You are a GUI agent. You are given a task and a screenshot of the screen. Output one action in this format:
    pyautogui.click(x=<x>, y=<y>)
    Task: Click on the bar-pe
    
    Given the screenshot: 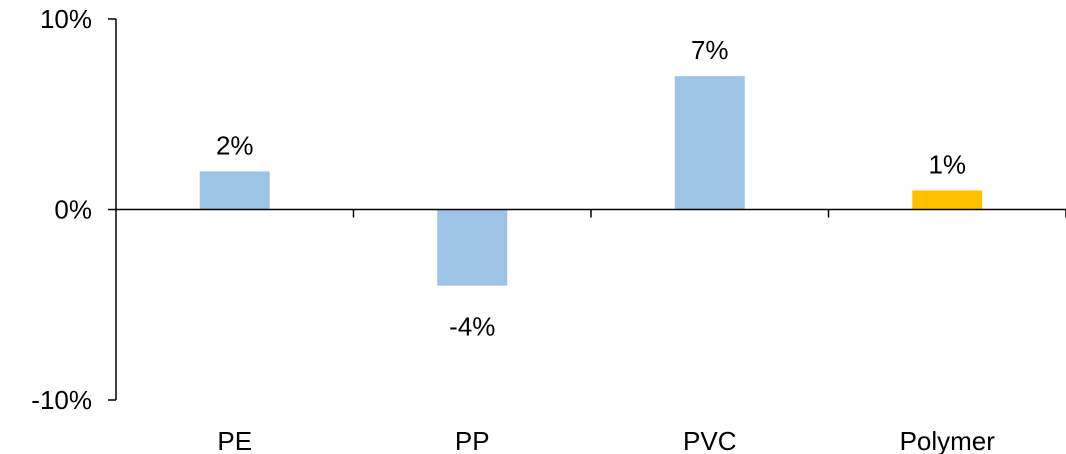 What is the action you would take?
    pyautogui.click(x=234, y=190)
    